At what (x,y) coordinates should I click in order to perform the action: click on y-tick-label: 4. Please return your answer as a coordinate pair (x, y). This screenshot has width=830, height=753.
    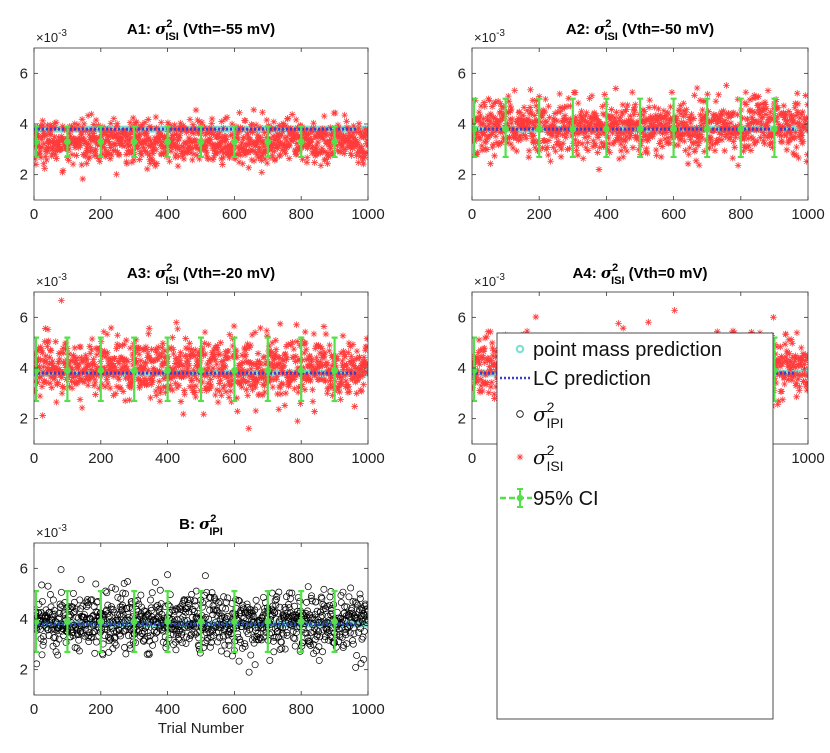
    Looking at the image, I should click on (24, 368).